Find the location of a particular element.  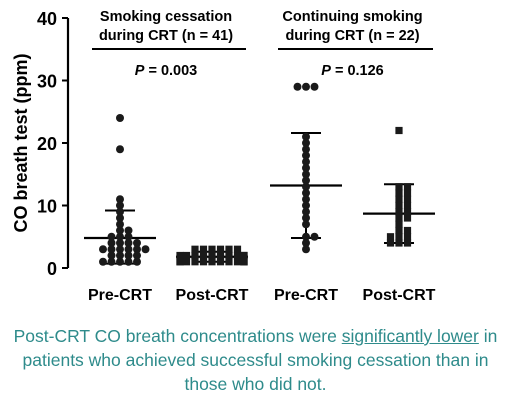

group-title-line2: during CRT (n = 22) is located at coordinates (352, 36).